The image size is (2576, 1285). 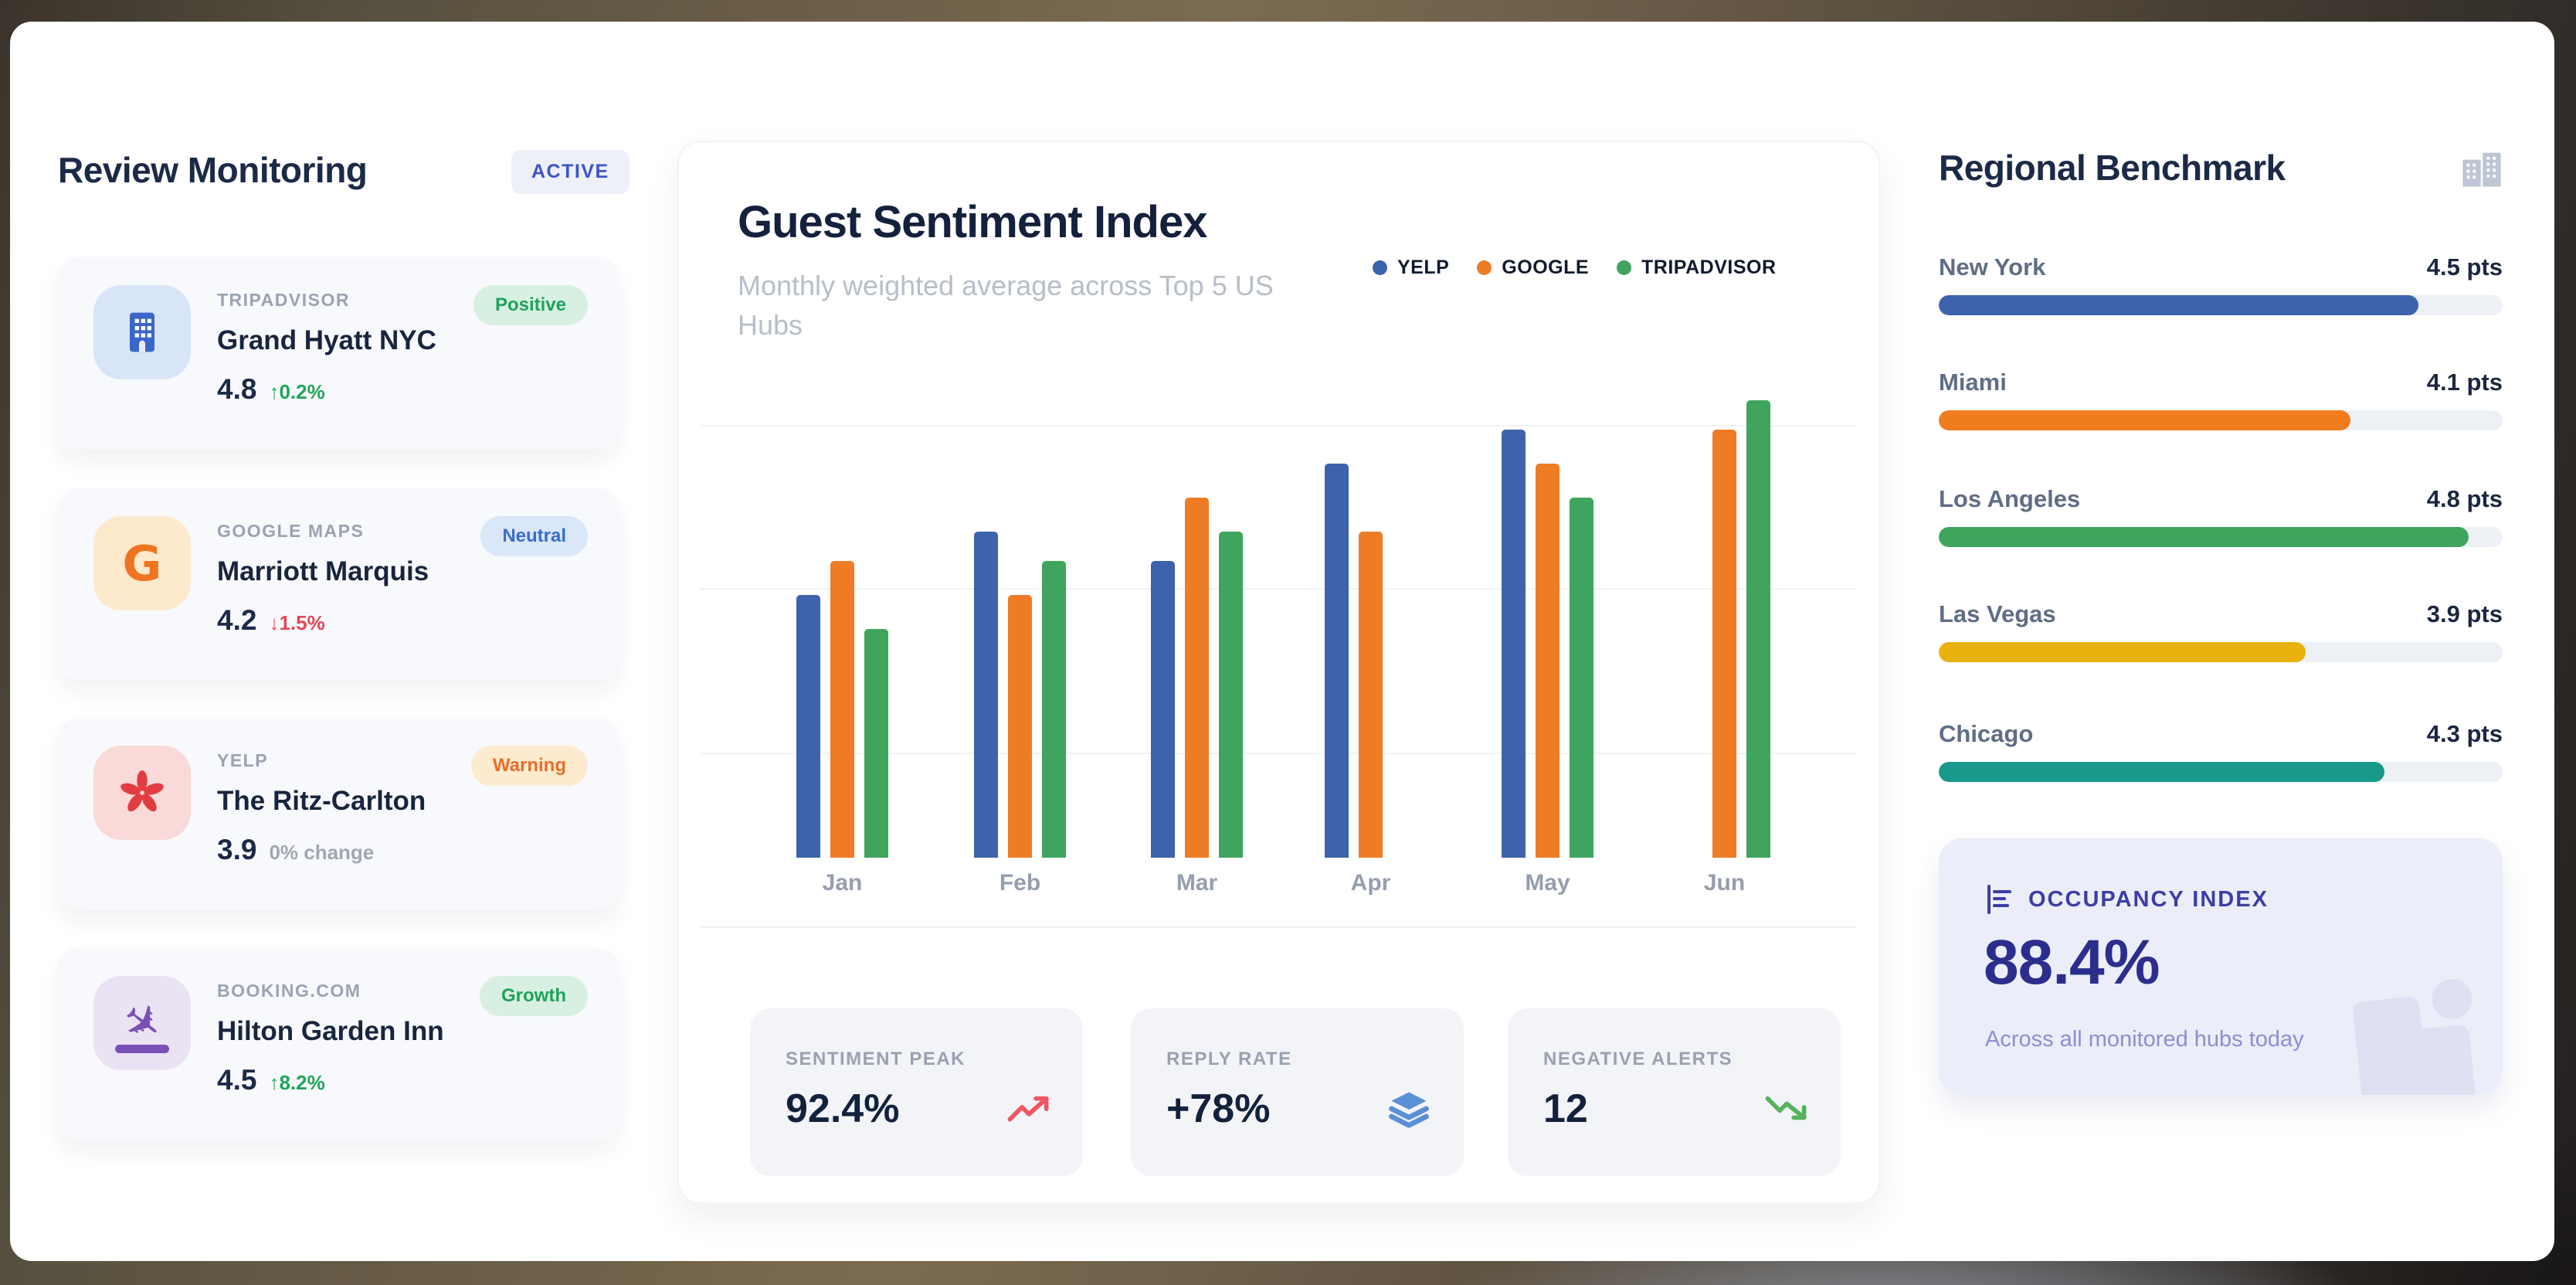 I want to click on points-value: 4.8 pts, so click(x=2464, y=498).